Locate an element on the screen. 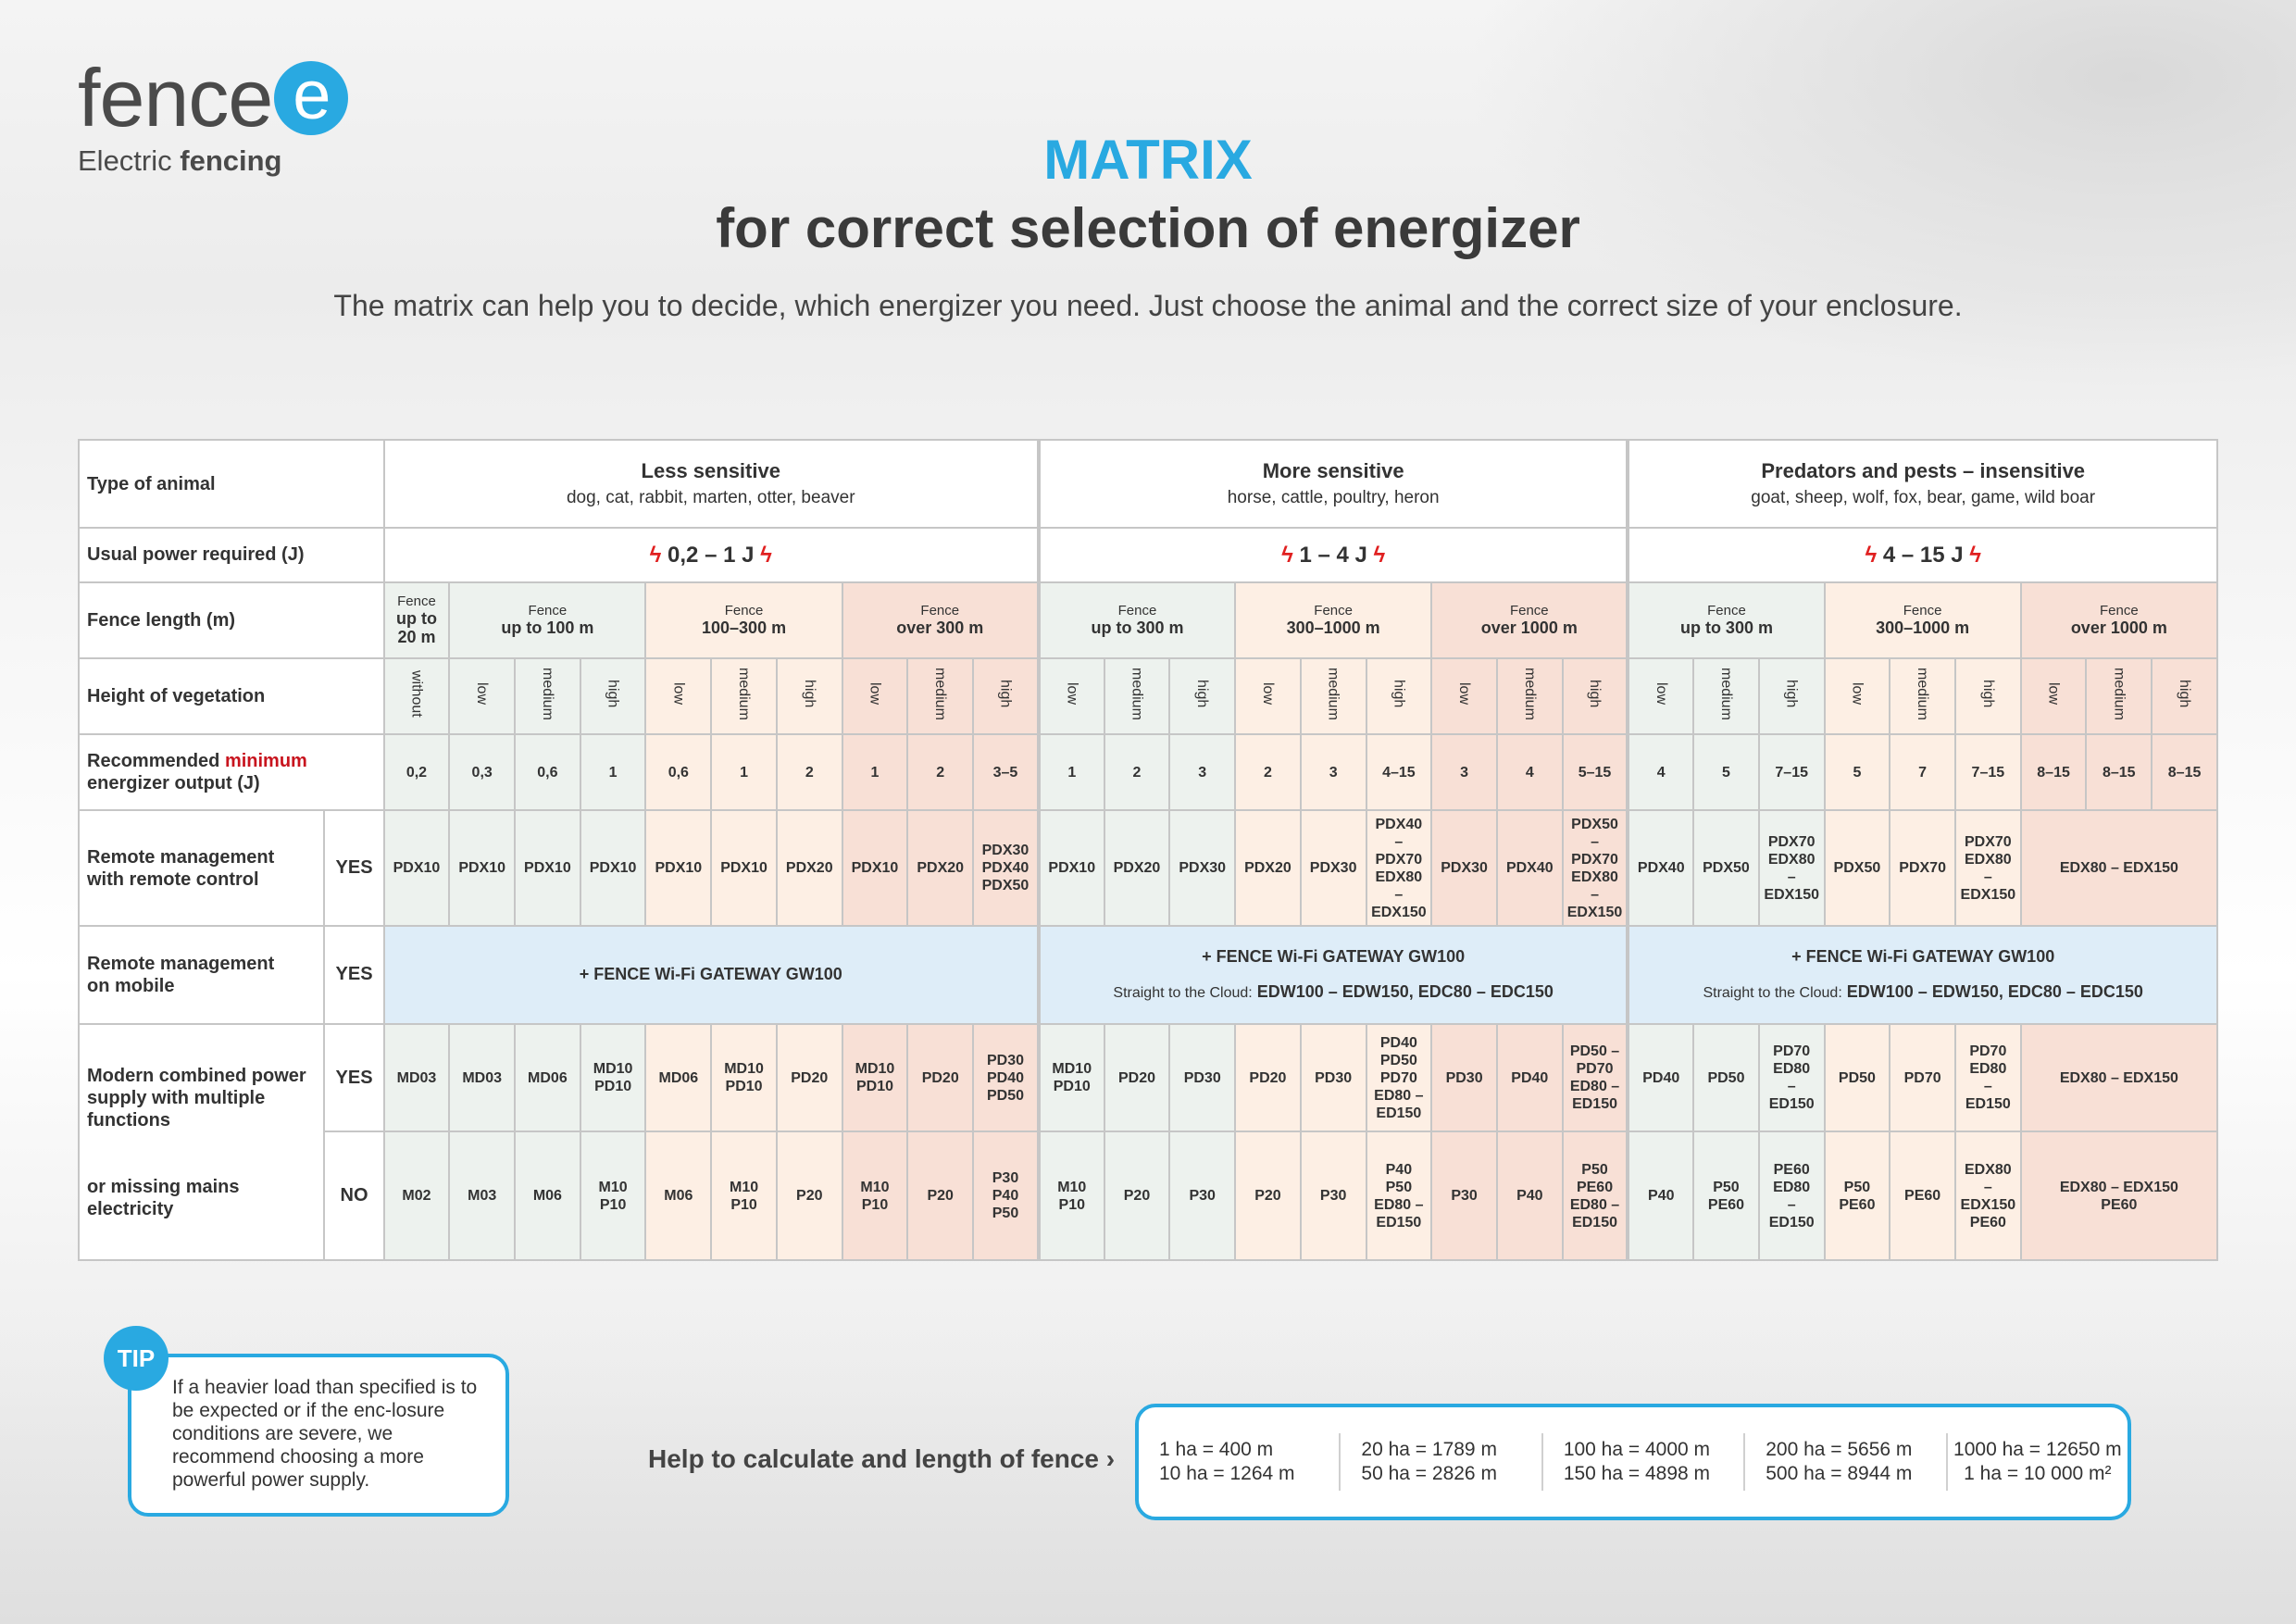  modern-no-model-cell: M02 is located at coordinates (416, 1196).